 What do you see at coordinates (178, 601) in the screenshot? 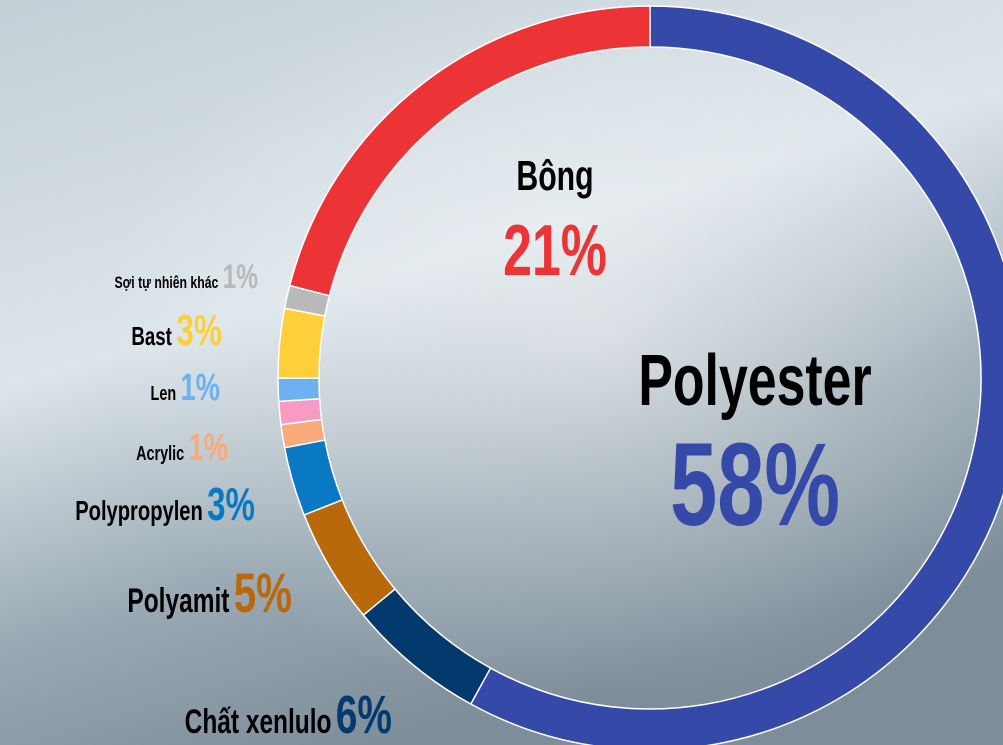
I see `category-label: Polyamit` at bounding box center [178, 601].